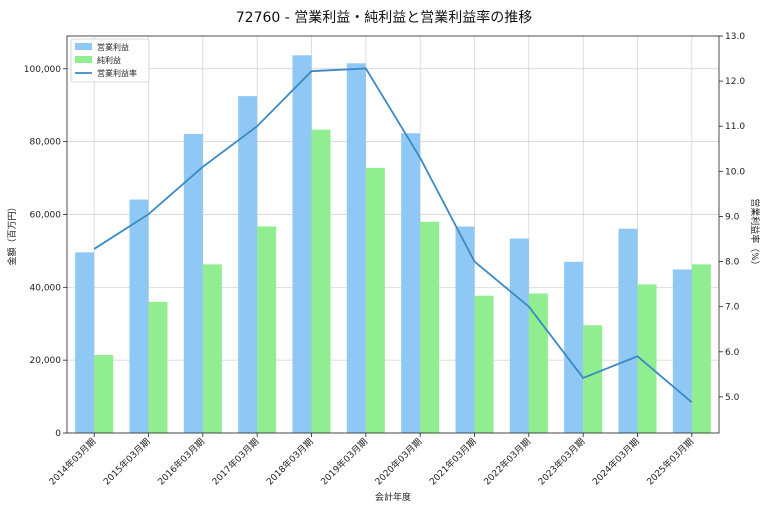 The image size is (768, 512). What do you see at coordinates (398, 462) in the screenshot?
I see `x-tick-label: 2020年03月期` at bounding box center [398, 462].